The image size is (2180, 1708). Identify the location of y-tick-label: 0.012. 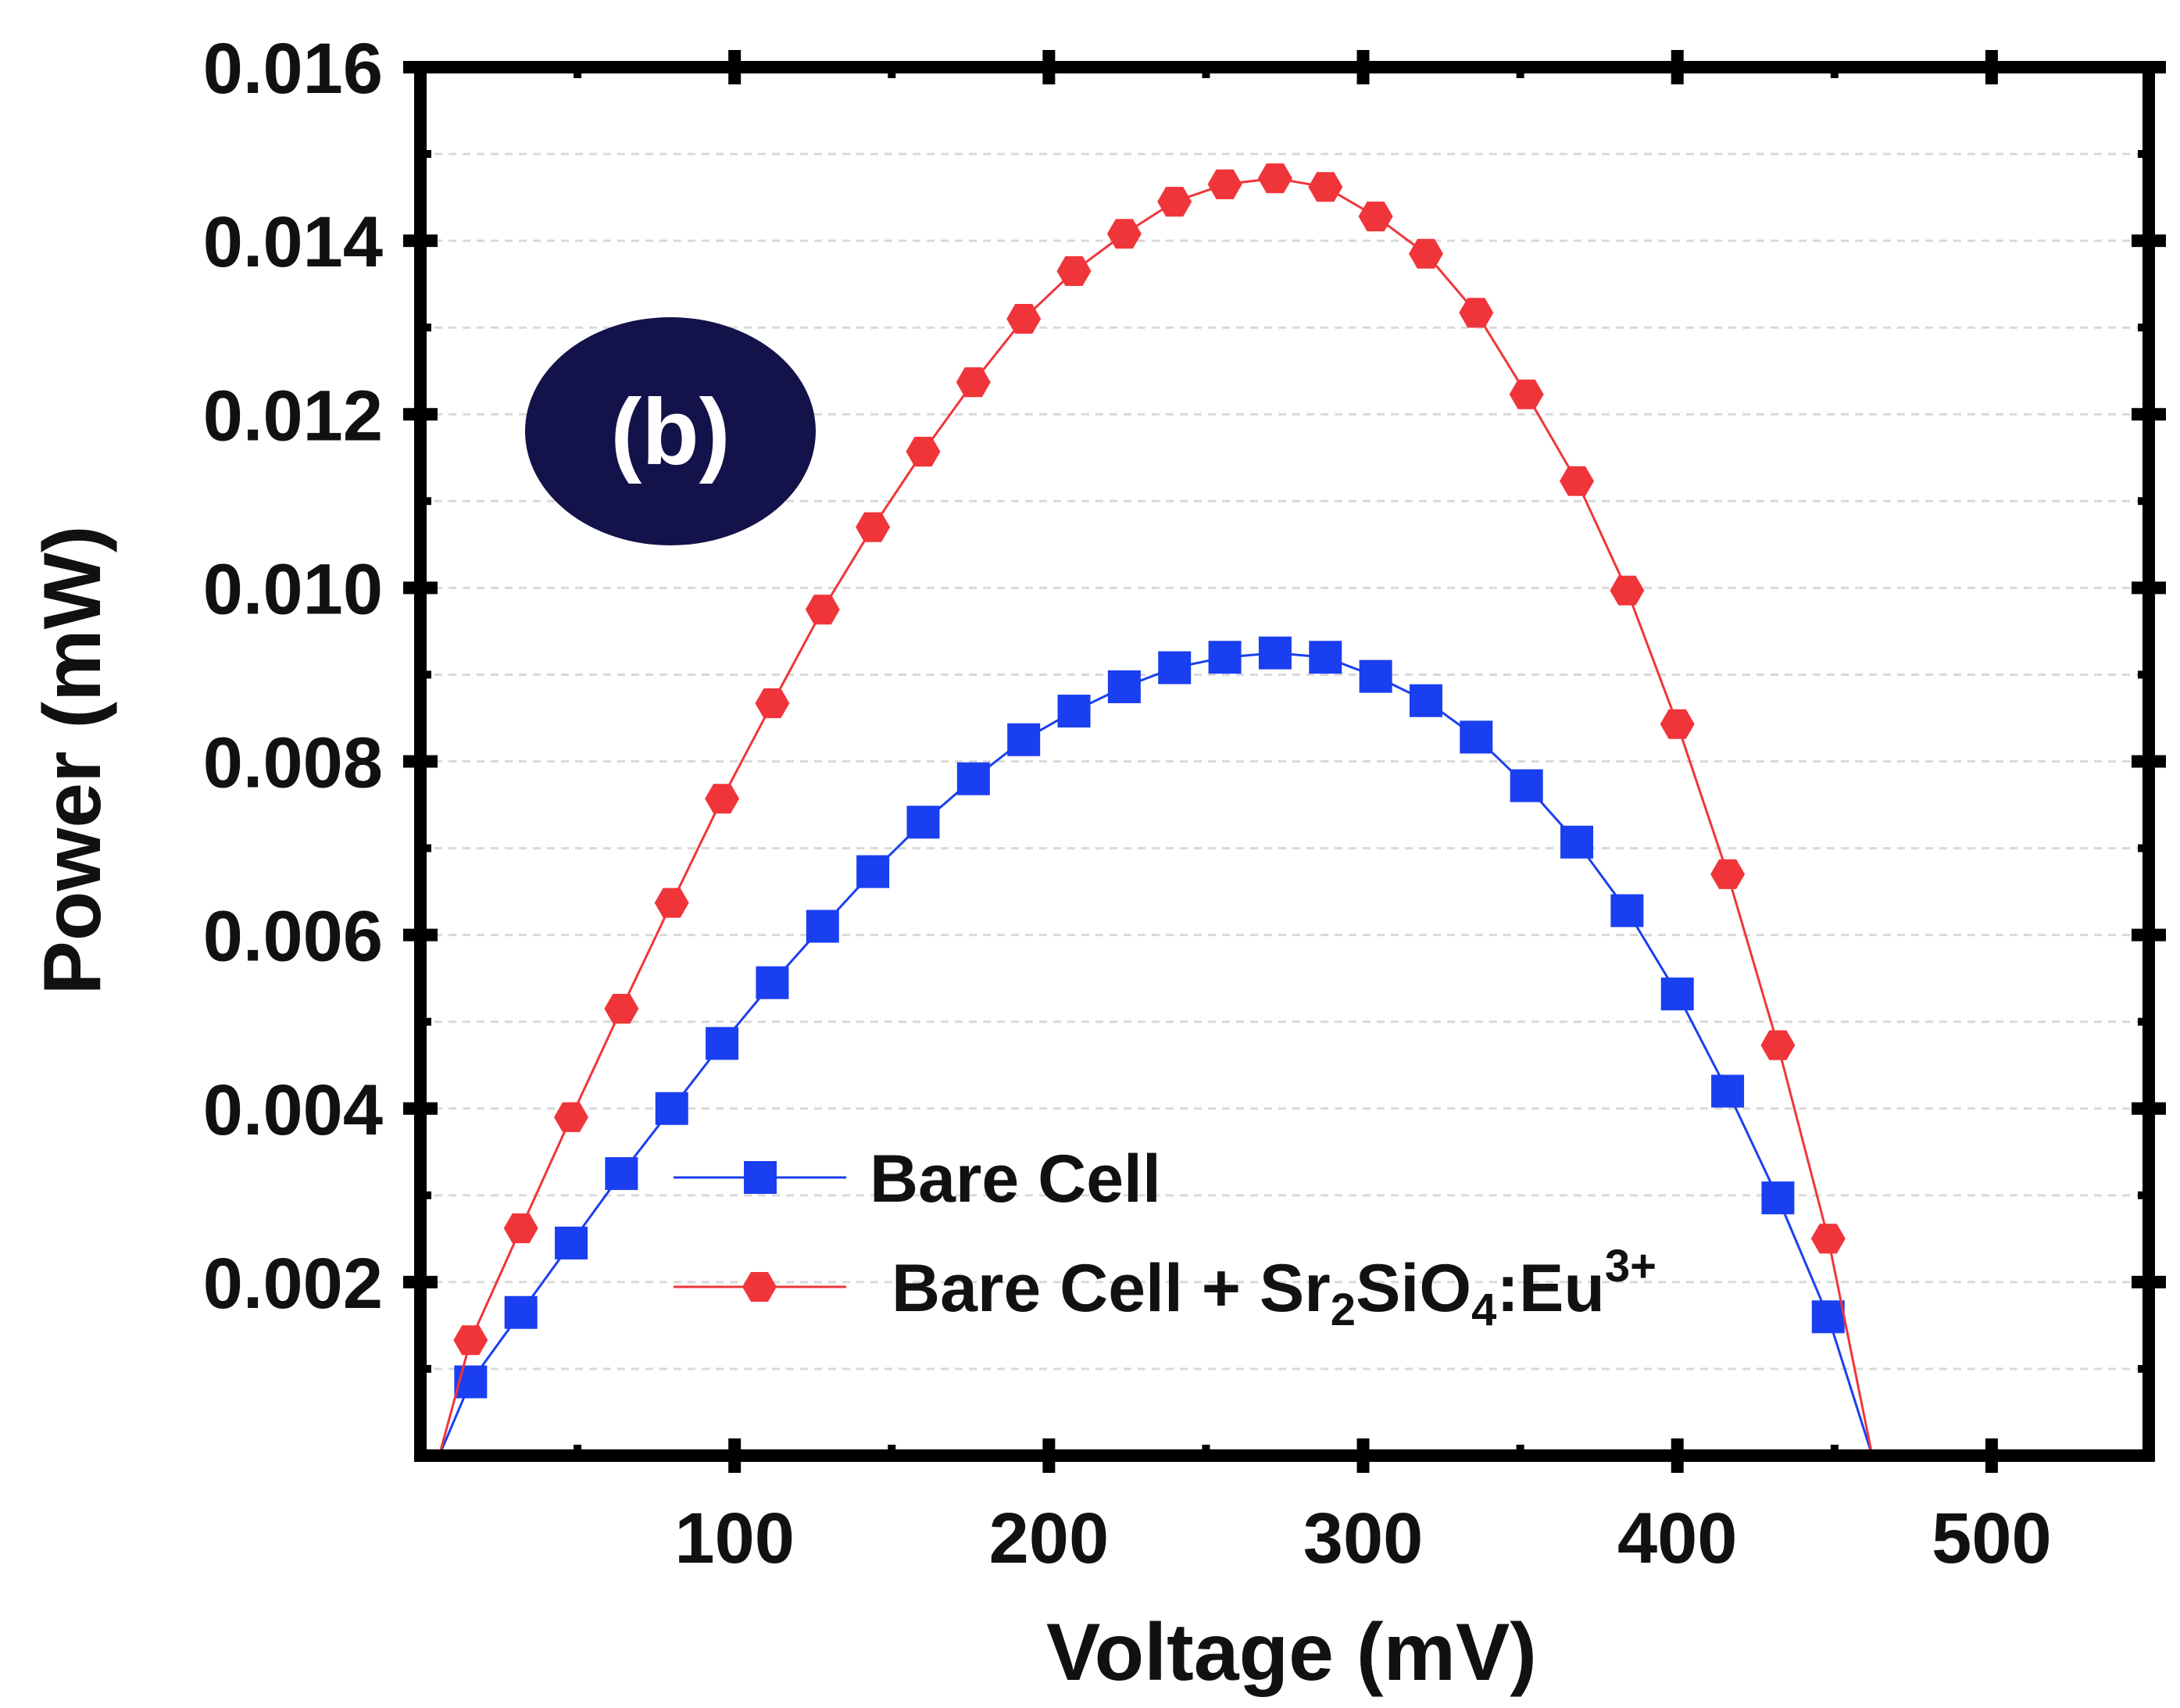
(293, 416).